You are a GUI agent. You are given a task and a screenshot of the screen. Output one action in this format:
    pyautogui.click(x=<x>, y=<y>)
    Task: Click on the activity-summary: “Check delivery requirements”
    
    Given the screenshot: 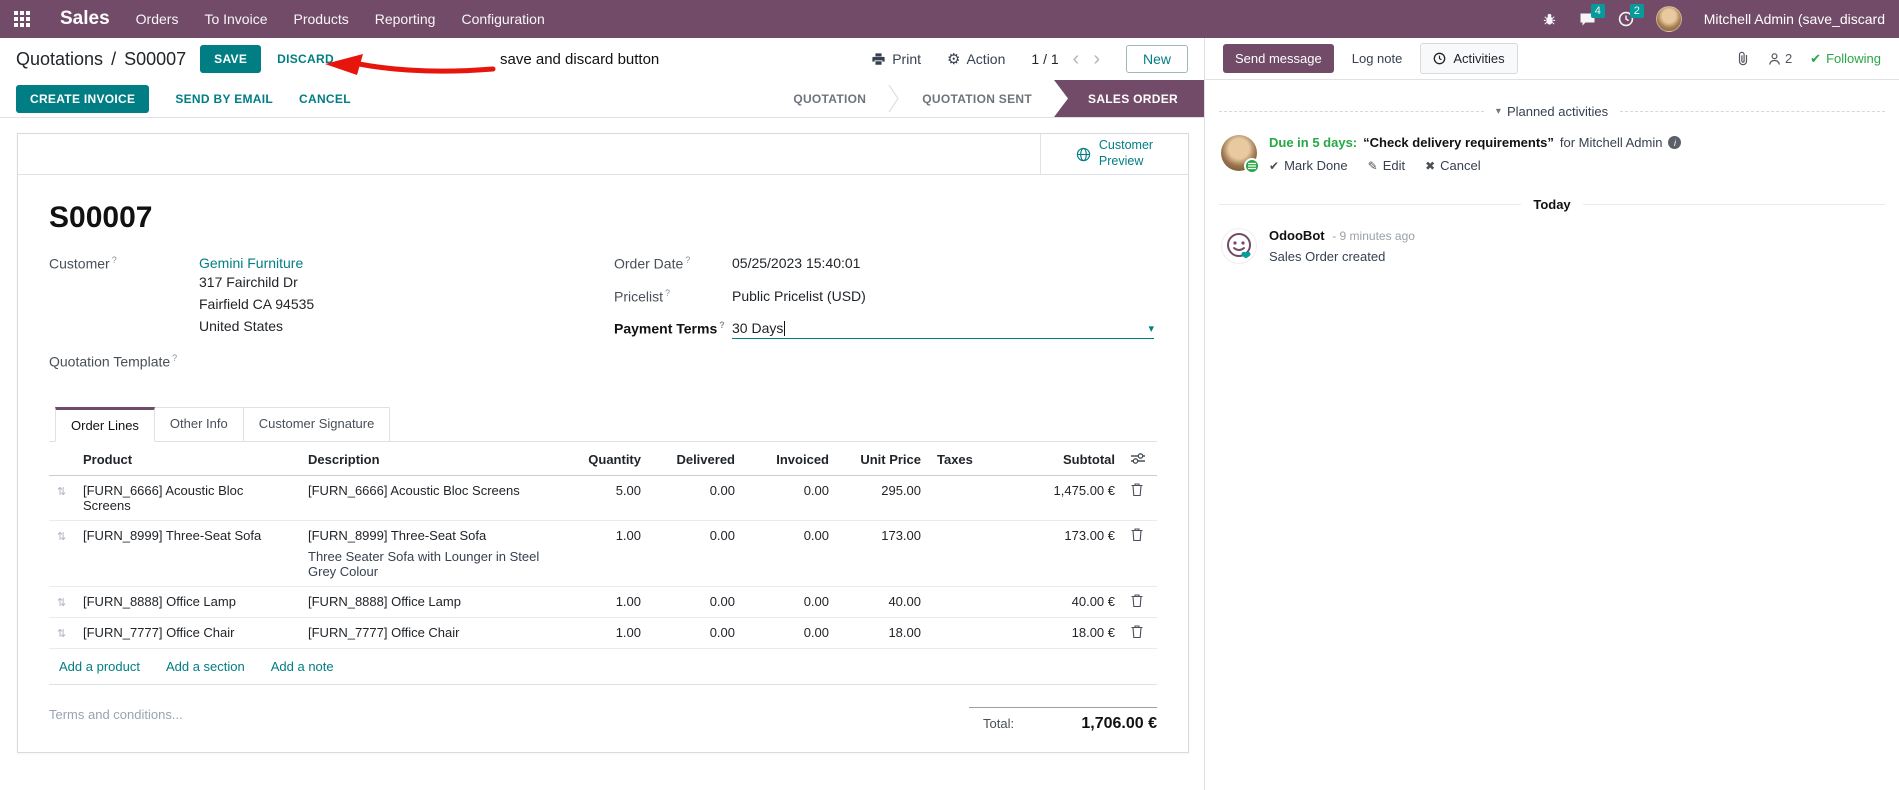 What is the action you would take?
    pyautogui.click(x=1458, y=142)
    